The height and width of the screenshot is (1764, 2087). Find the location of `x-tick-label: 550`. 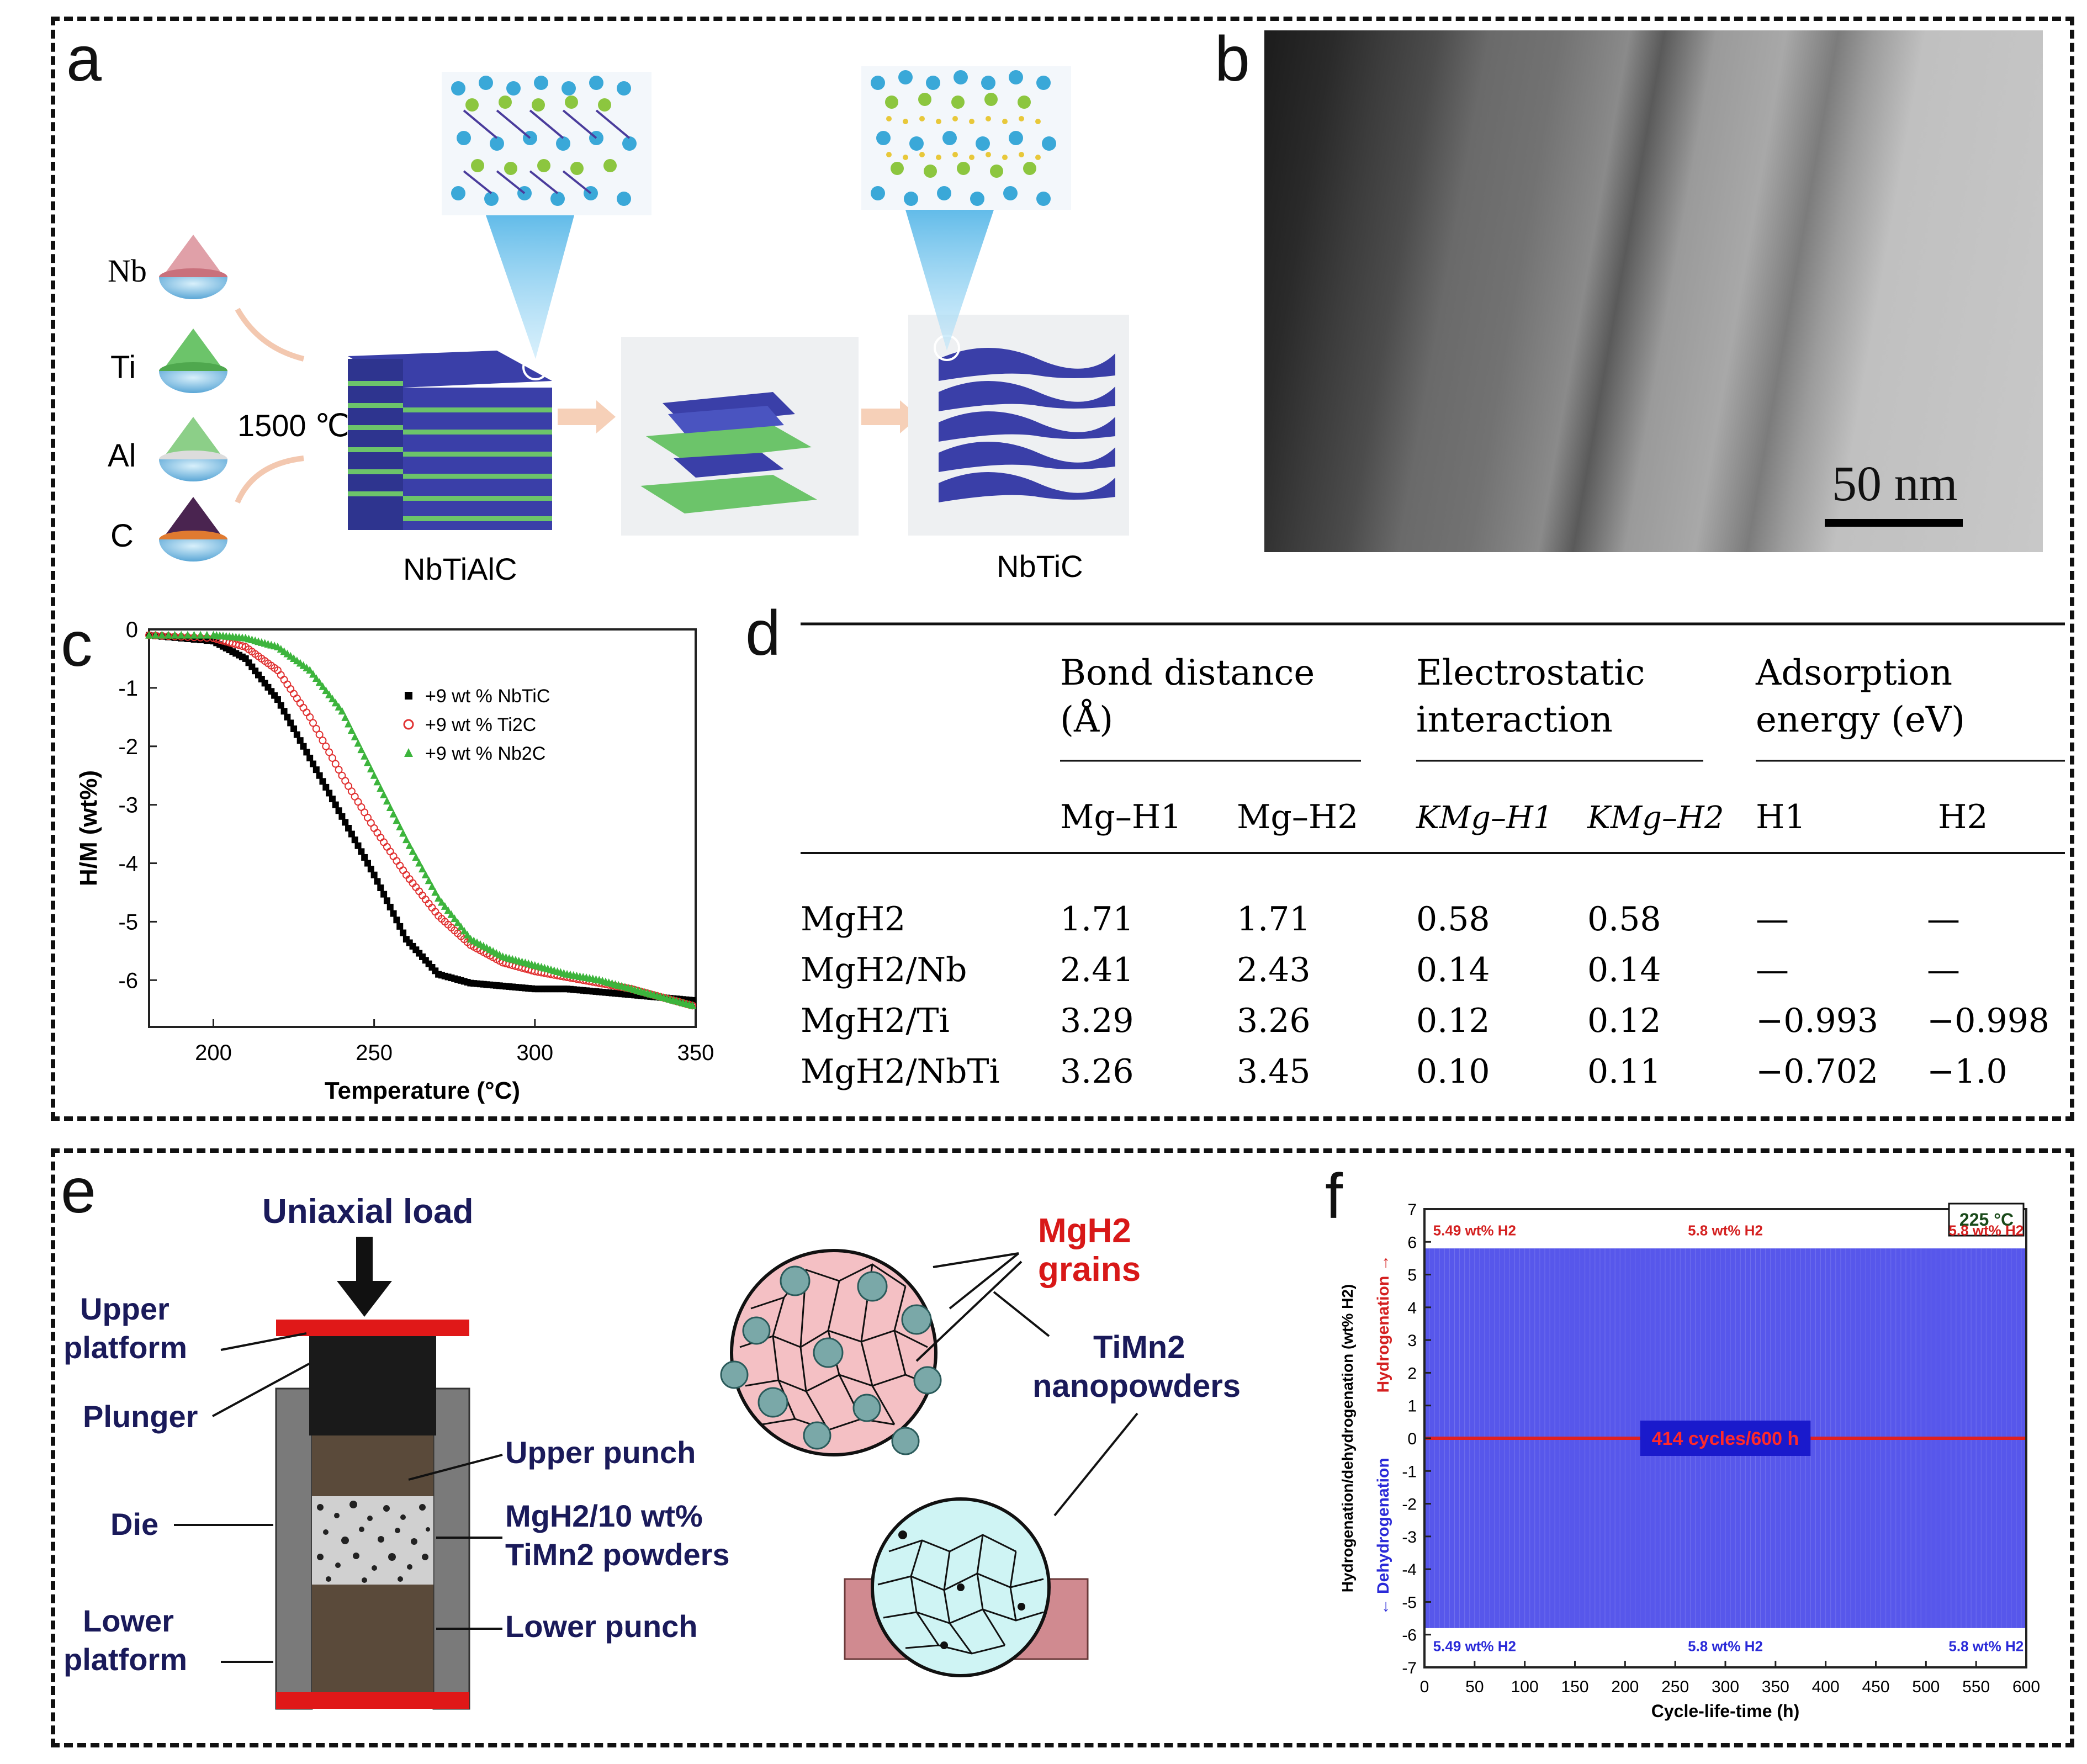

x-tick-label: 550 is located at coordinates (1976, 1687).